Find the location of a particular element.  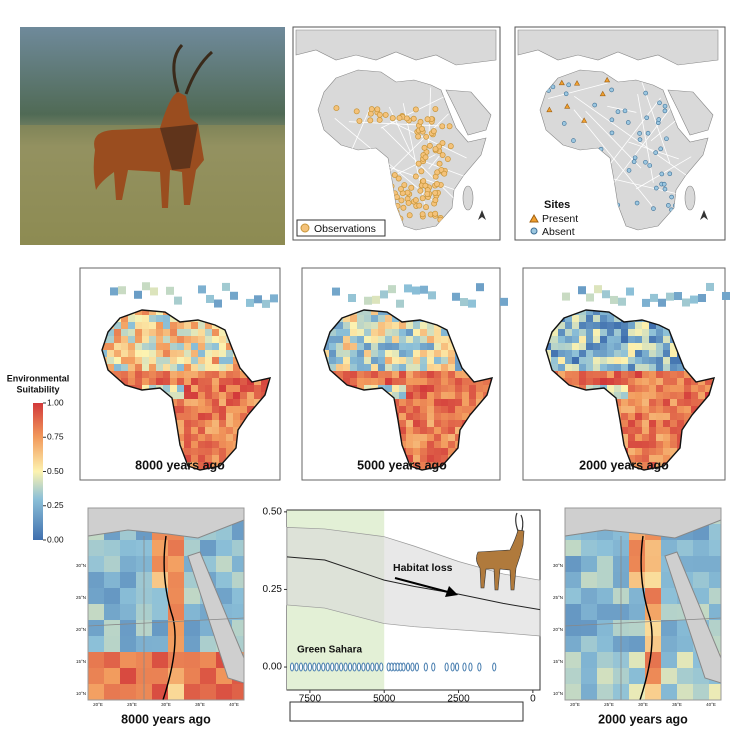

line is located at coordinates (413, 583).